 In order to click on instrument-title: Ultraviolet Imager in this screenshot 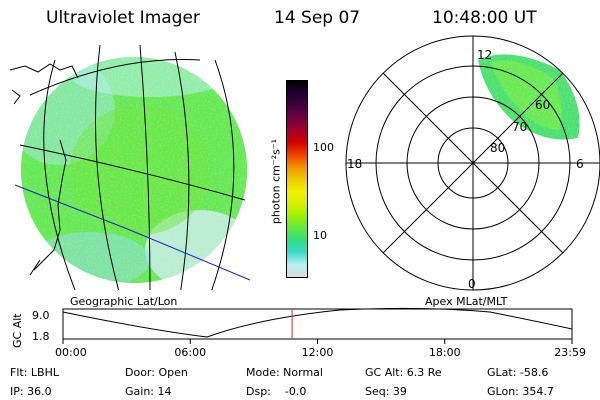, I will do `click(123, 18)`.